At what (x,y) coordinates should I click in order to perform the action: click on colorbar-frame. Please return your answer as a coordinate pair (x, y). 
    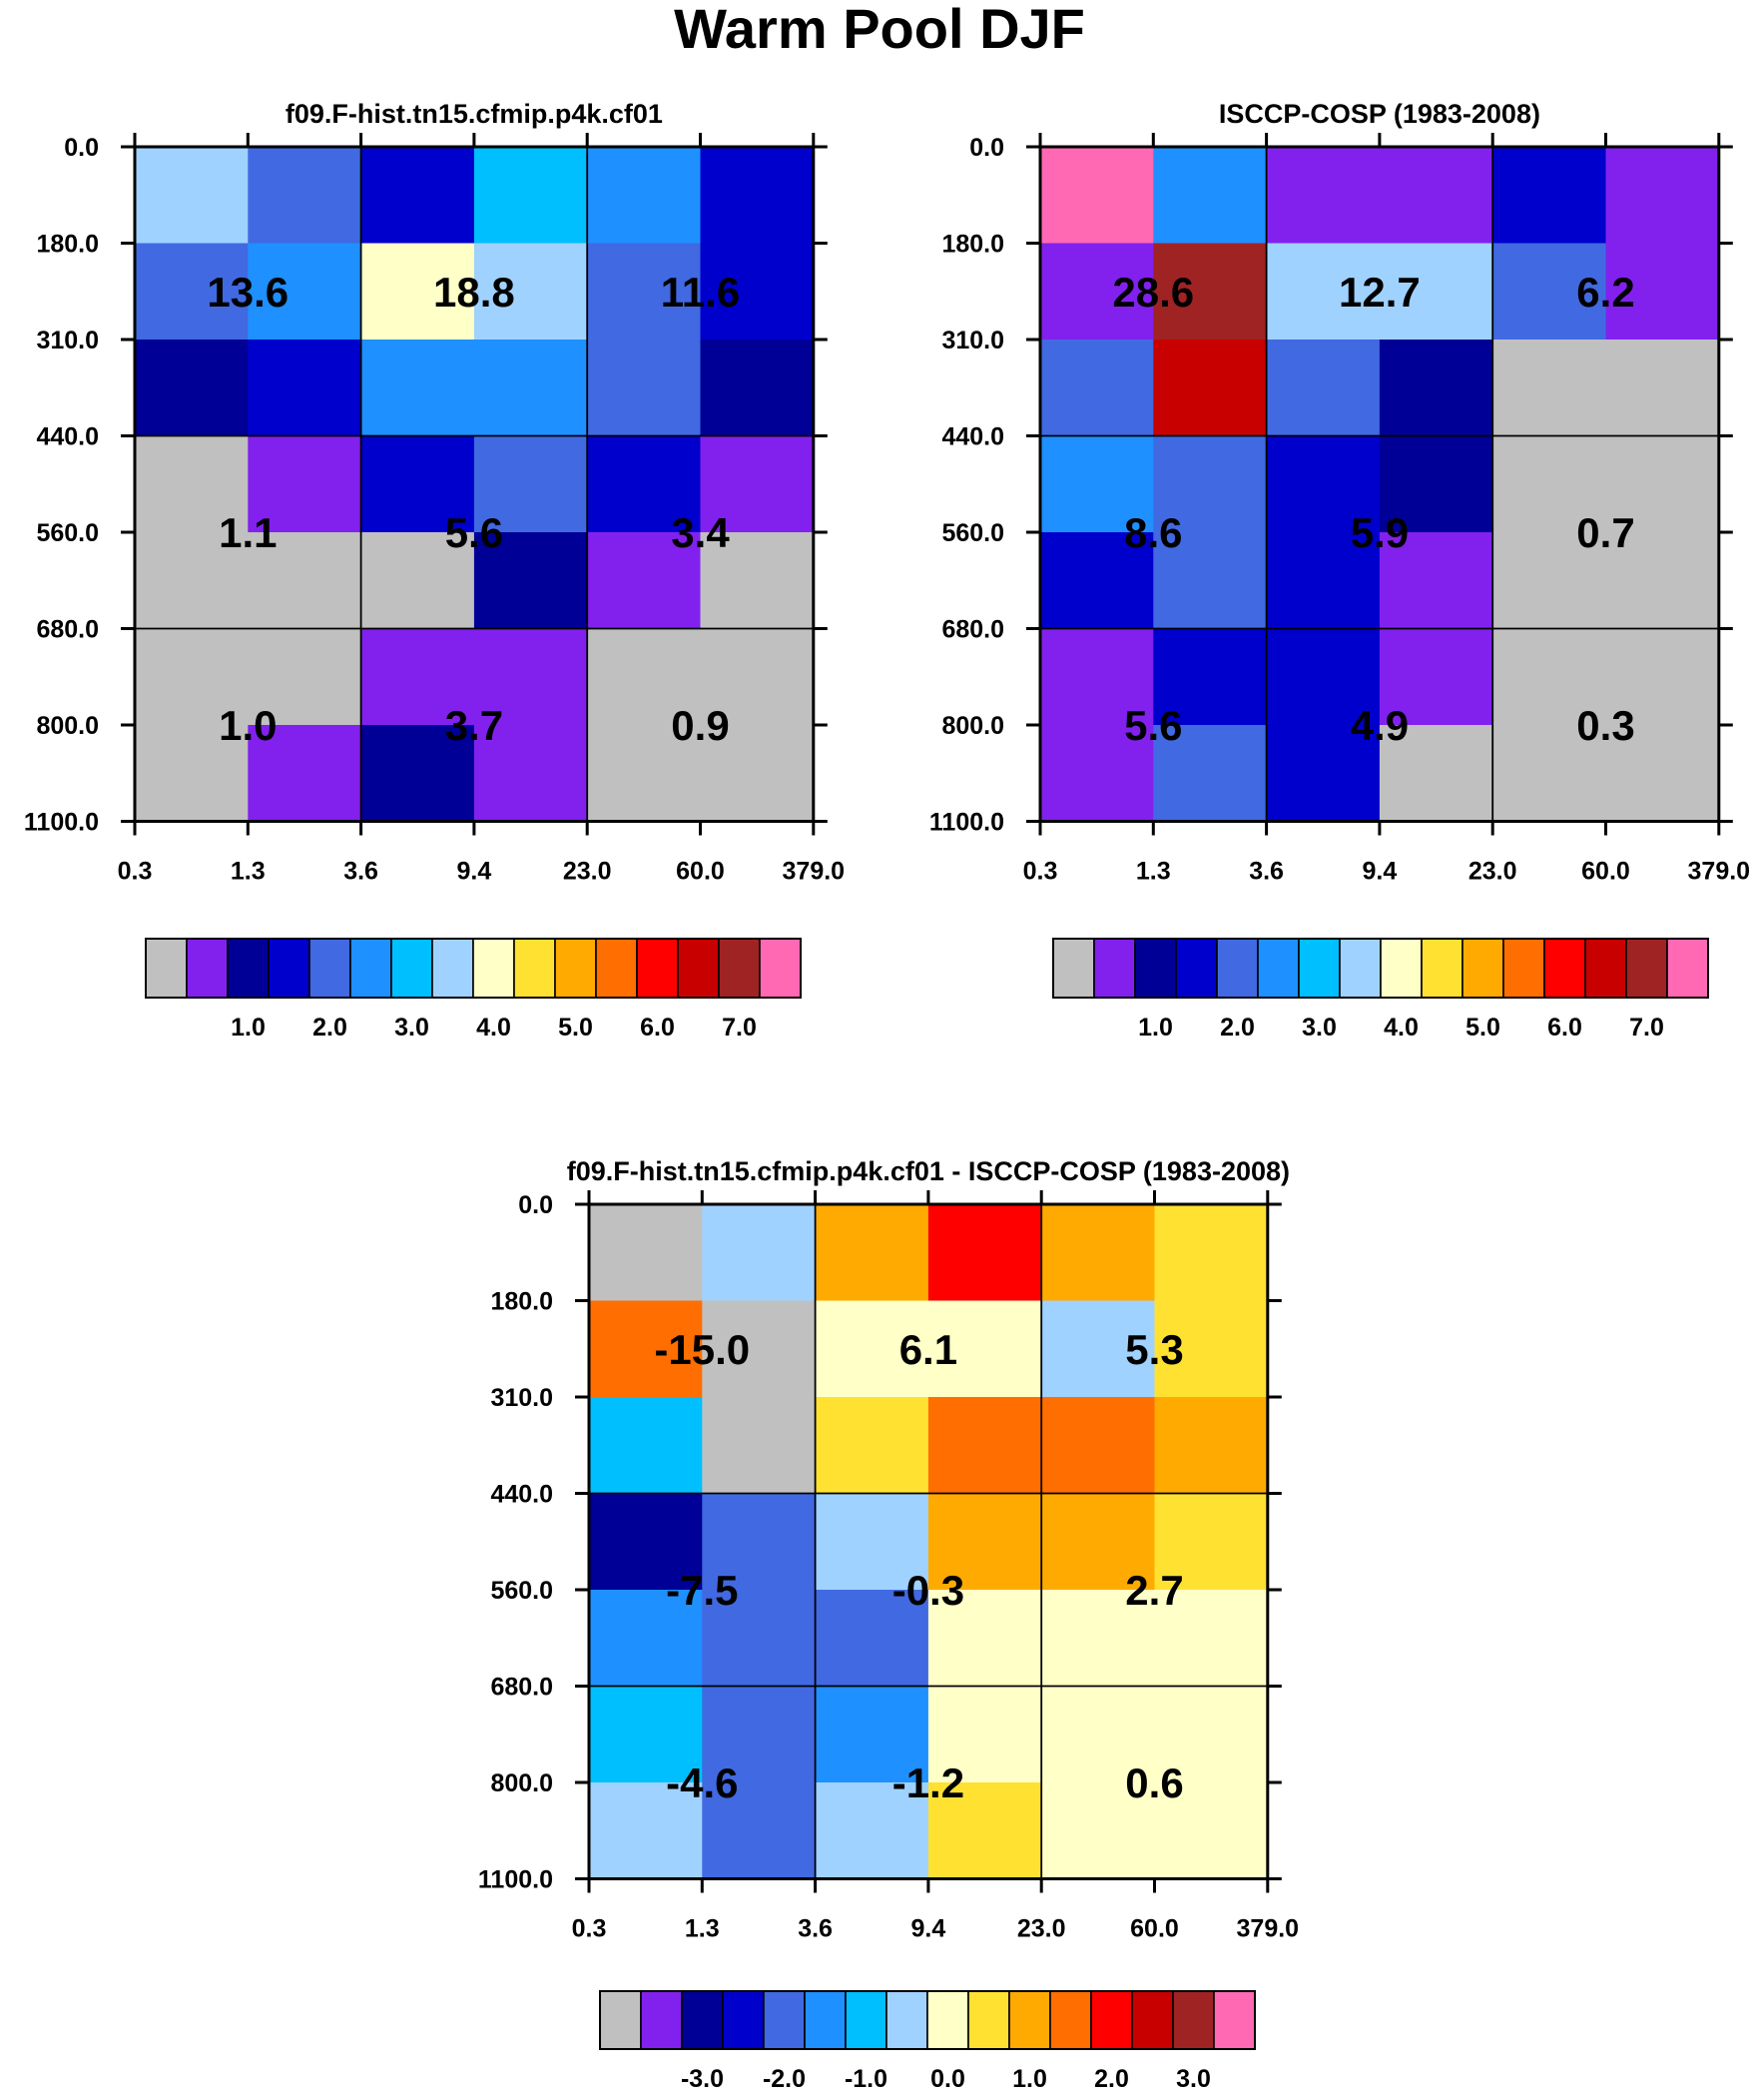
    Looking at the image, I should click on (1381, 968).